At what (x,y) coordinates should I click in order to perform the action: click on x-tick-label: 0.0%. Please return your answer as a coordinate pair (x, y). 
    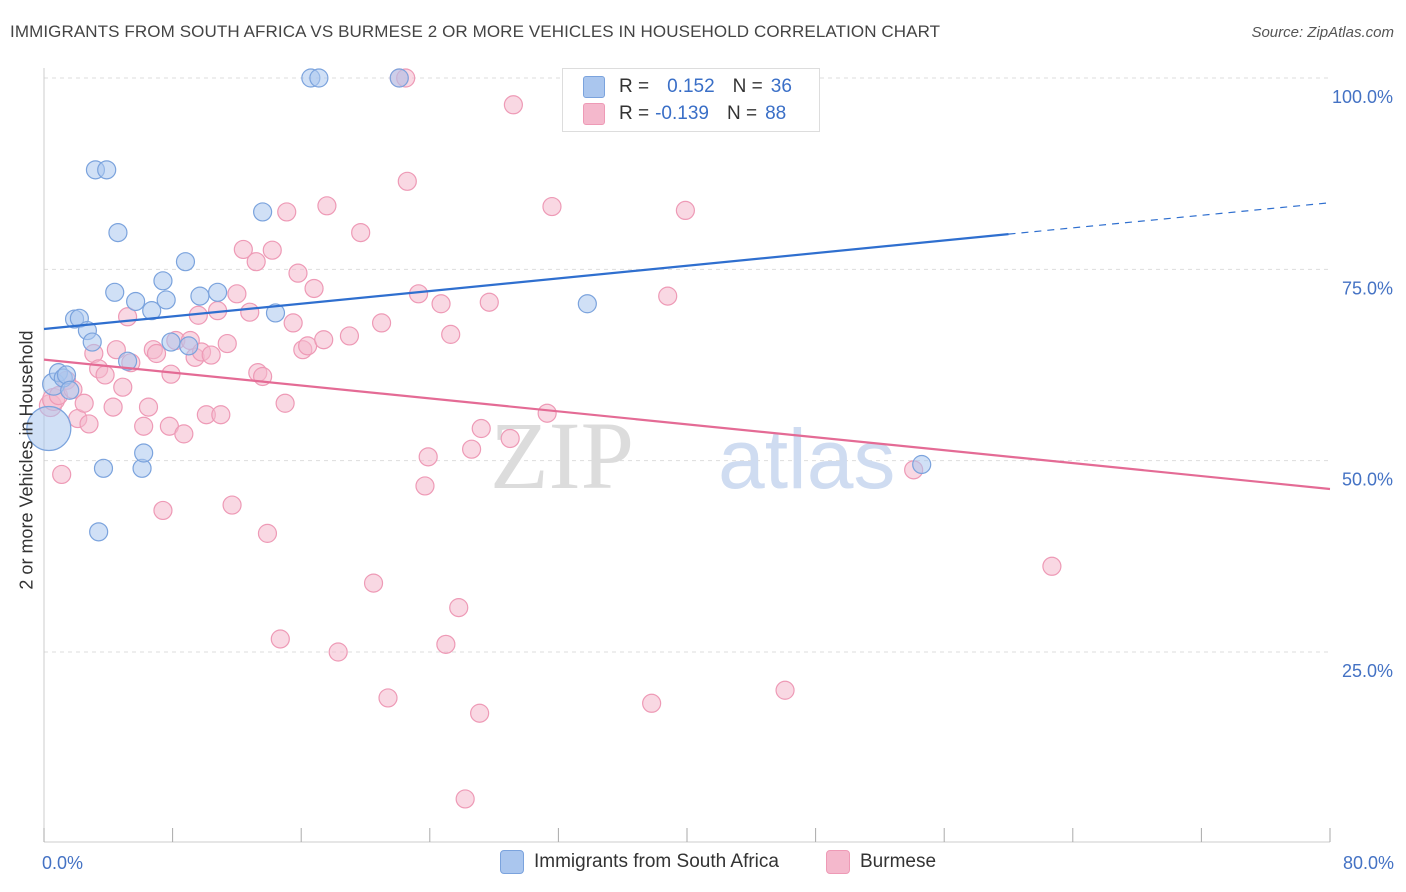
    Looking at the image, I should click on (62, 863).